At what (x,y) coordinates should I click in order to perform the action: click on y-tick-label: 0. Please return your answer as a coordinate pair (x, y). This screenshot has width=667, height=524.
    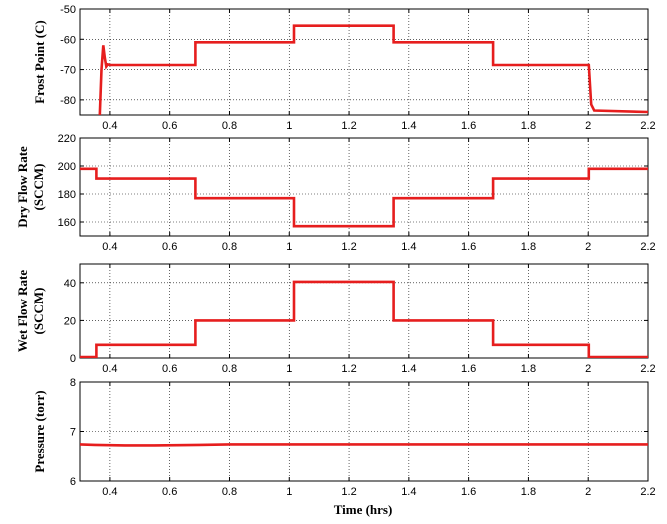
    Looking at the image, I should click on (73, 359).